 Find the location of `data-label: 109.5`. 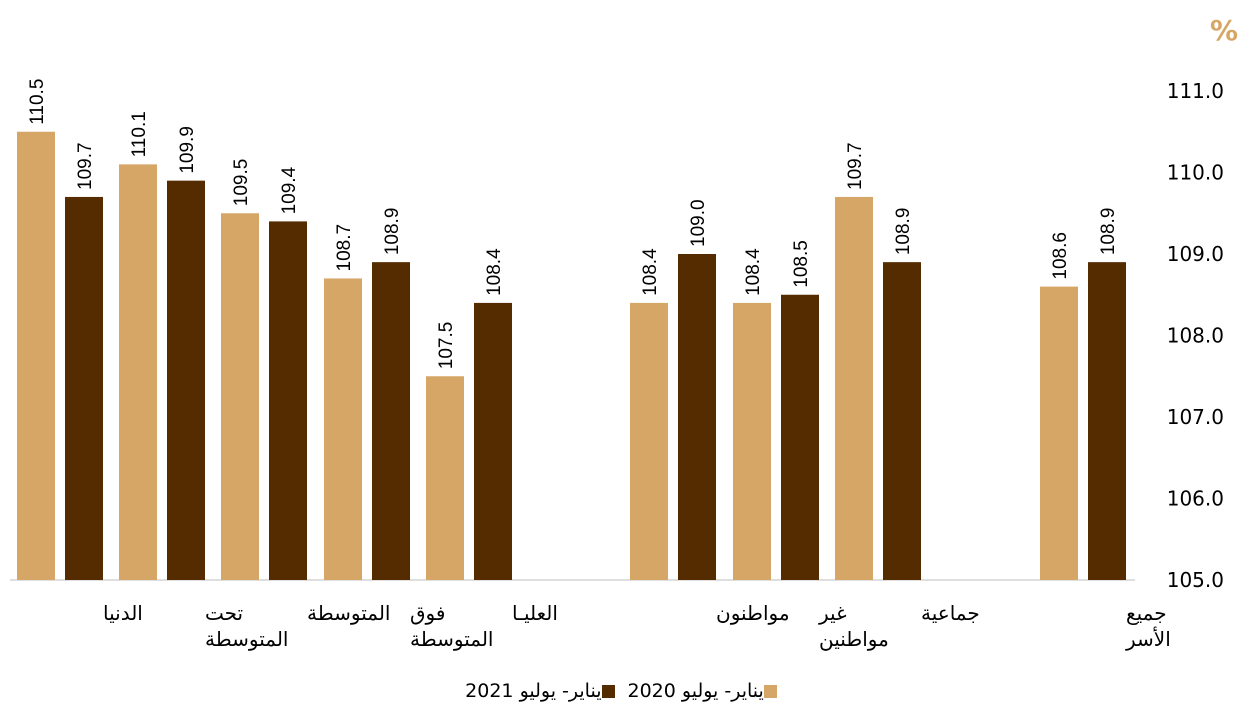

data-label: 109.5 is located at coordinates (241, 183).